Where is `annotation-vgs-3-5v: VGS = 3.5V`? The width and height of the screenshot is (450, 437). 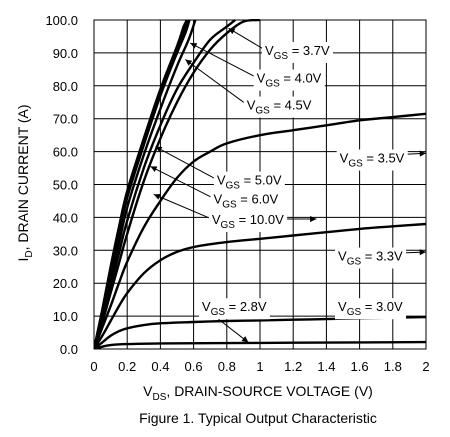 annotation-vgs-3-5v: VGS = 3.5V is located at coordinates (372, 160).